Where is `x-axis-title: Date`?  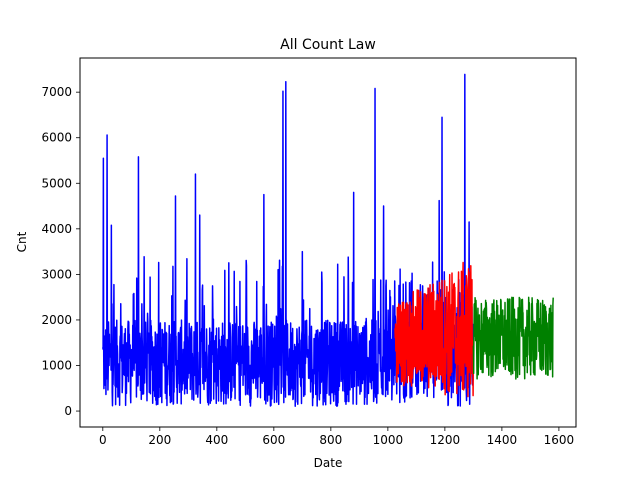 x-axis-title: Date is located at coordinates (328, 463).